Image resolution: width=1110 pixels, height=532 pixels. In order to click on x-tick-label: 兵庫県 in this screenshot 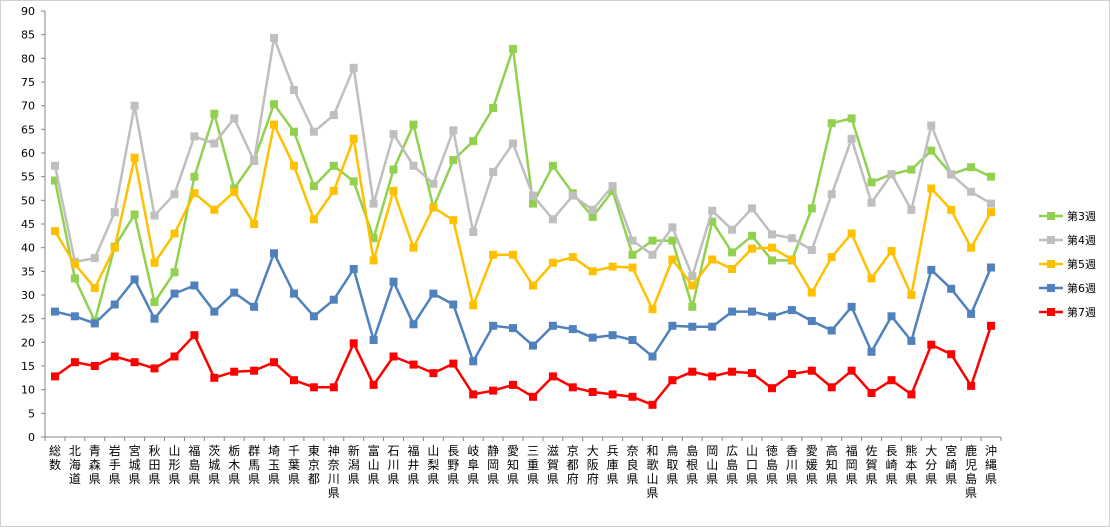, I will do `click(613, 465)`.